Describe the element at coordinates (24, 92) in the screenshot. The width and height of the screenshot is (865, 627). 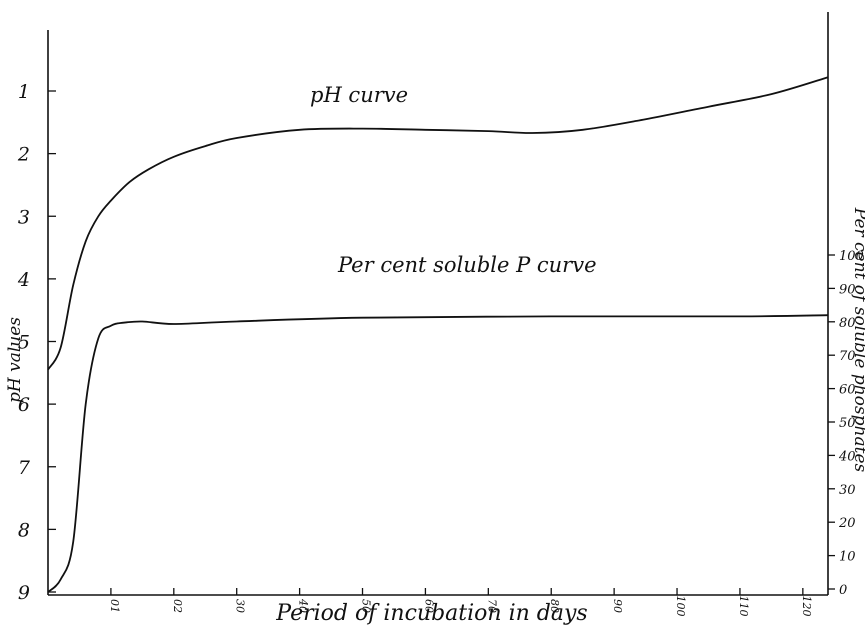
I see `left-axis-tick-label: 1` at that location.